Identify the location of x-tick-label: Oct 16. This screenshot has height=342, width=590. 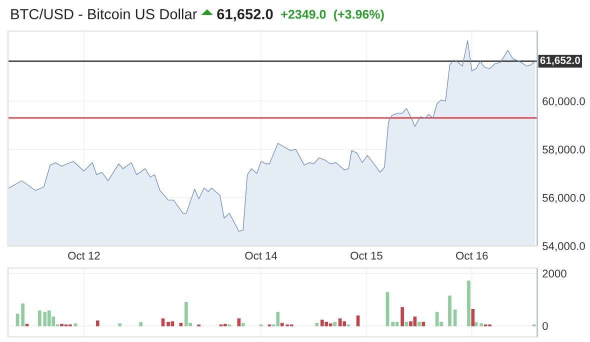
(472, 256).